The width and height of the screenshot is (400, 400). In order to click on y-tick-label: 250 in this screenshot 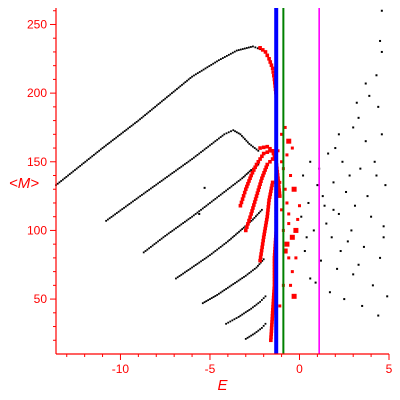, I will do `click(37, 24)`.